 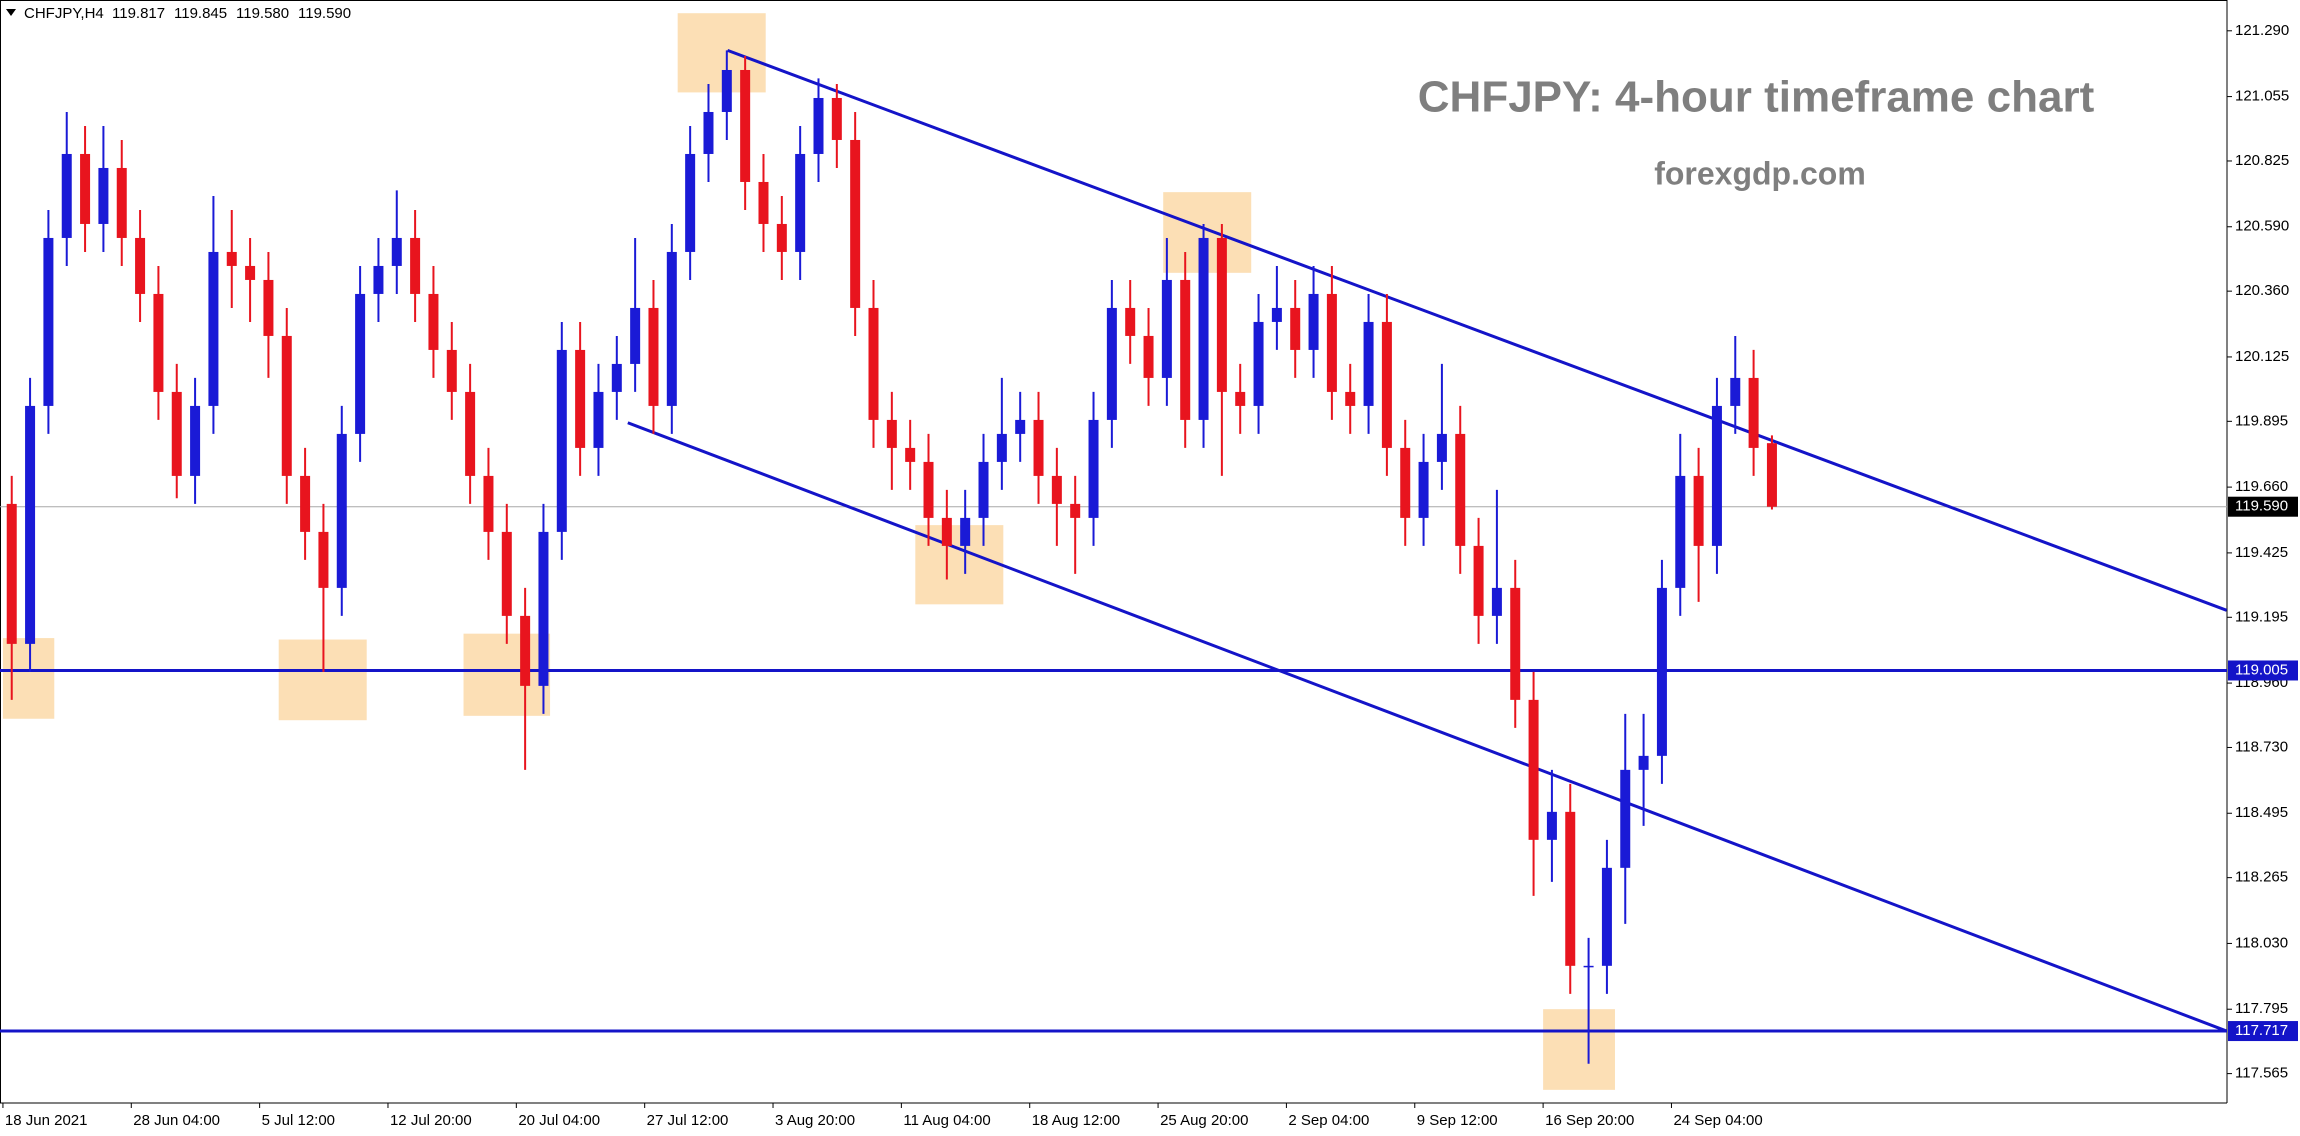 I want to click on x-tick-label: 16 Sep 20:00, so click(x=1589, y=1120).